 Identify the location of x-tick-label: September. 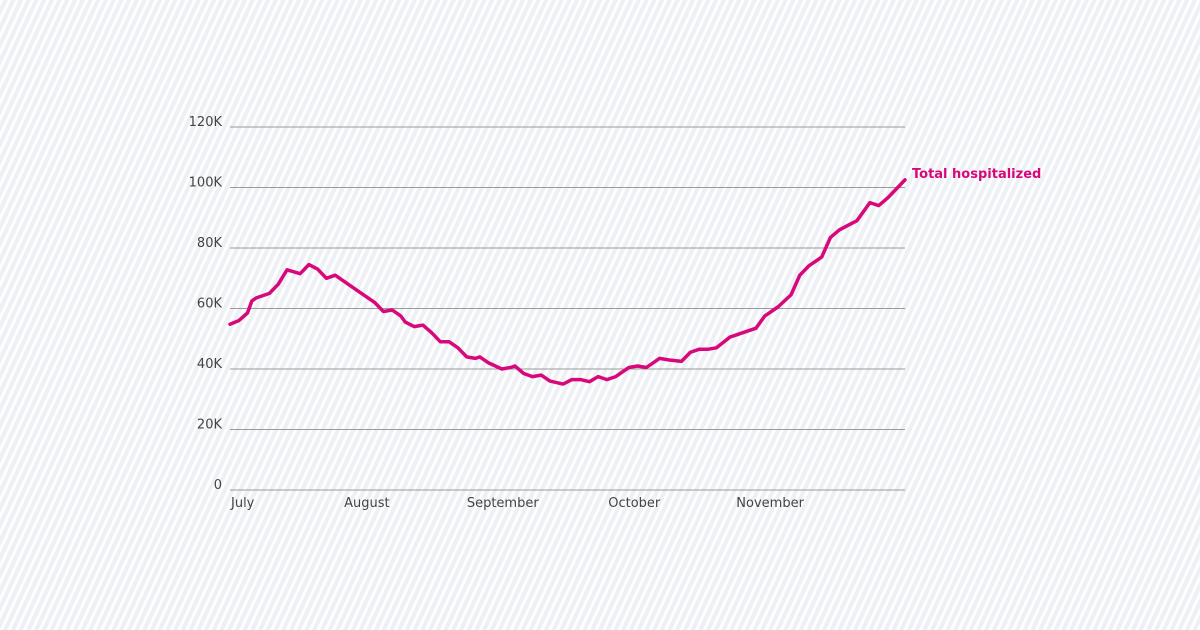
(503, 503).